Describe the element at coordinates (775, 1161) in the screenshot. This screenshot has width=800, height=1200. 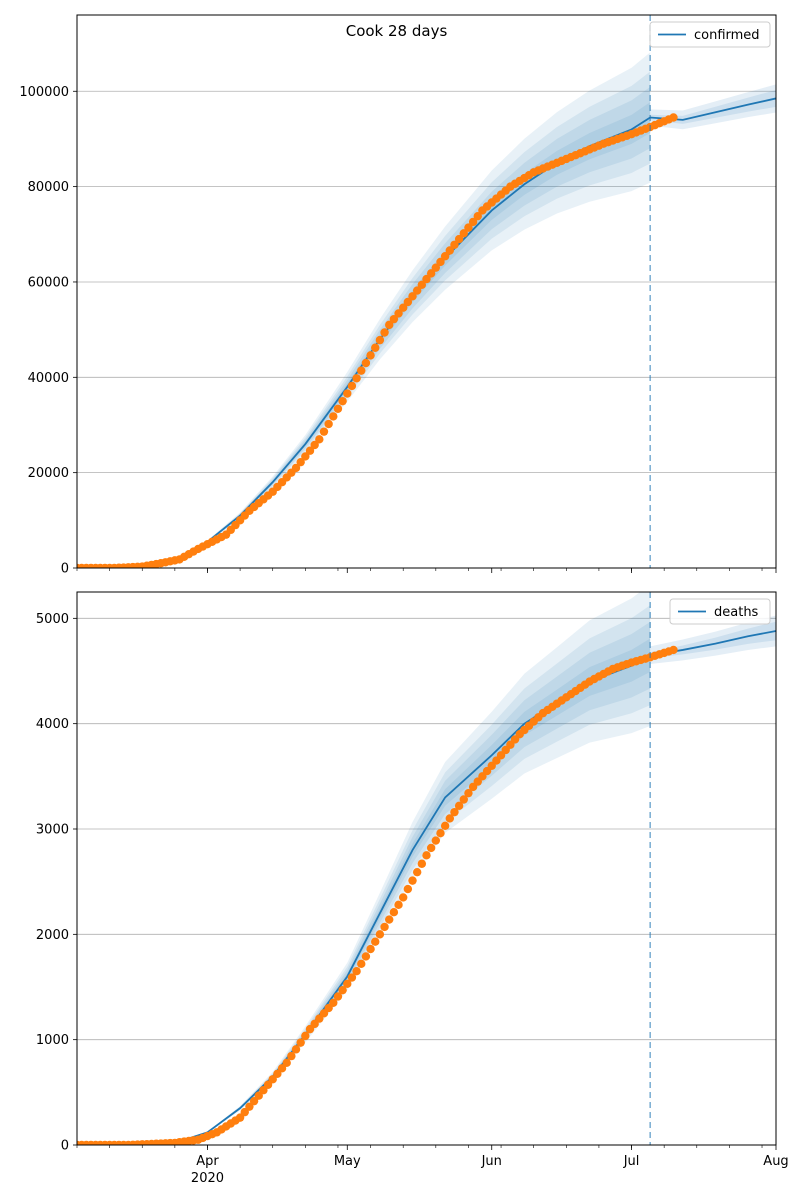
I see `x-tick-label: Aug` at that location.